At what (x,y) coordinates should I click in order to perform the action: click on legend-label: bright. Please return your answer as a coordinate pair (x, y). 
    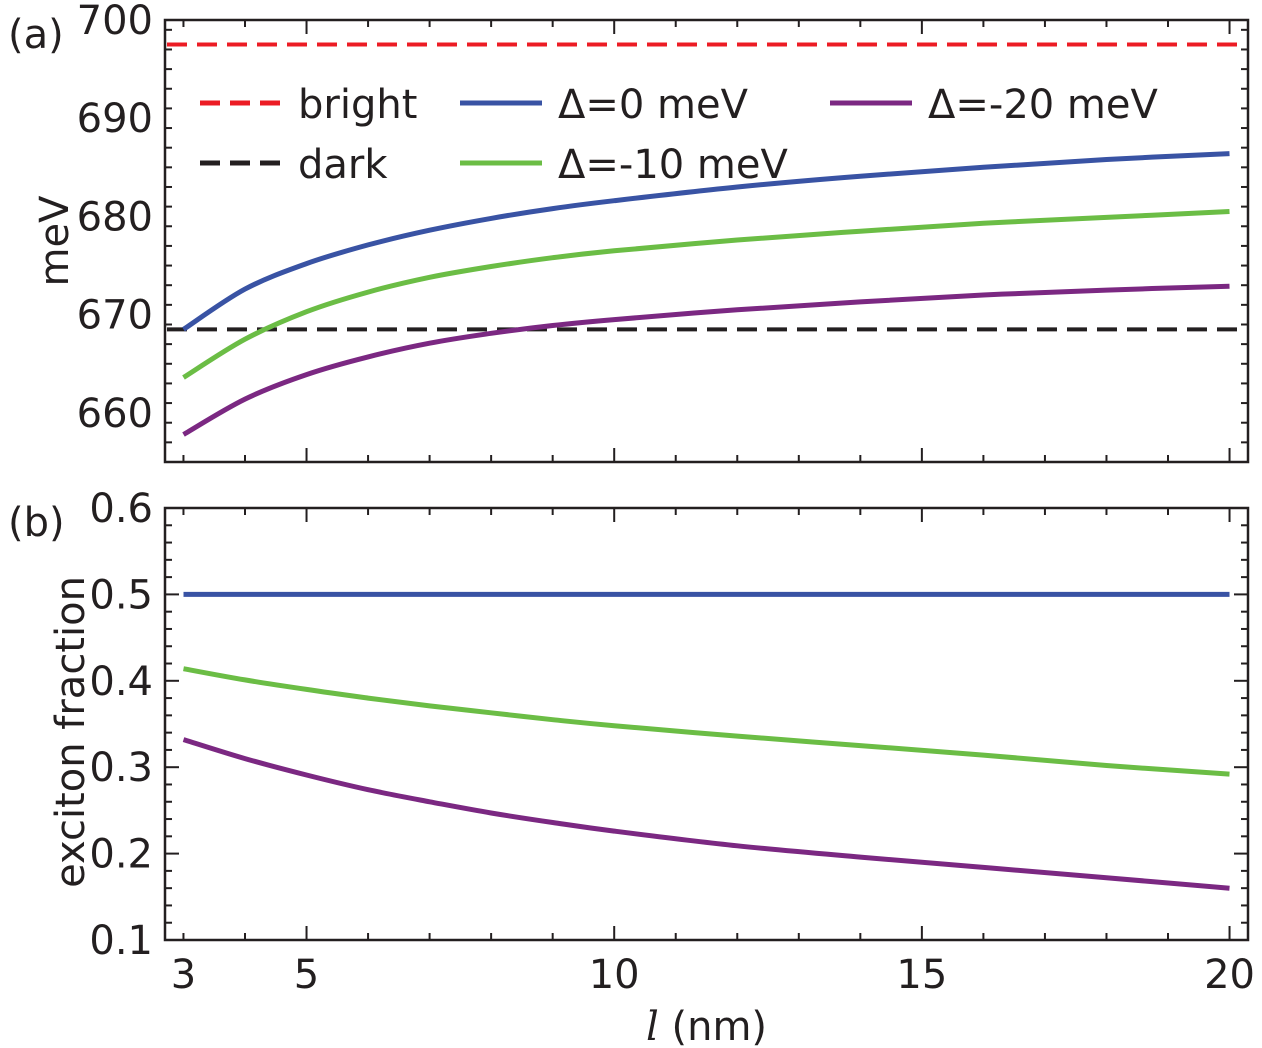
    Looking at the image, I should click on (357, 105).